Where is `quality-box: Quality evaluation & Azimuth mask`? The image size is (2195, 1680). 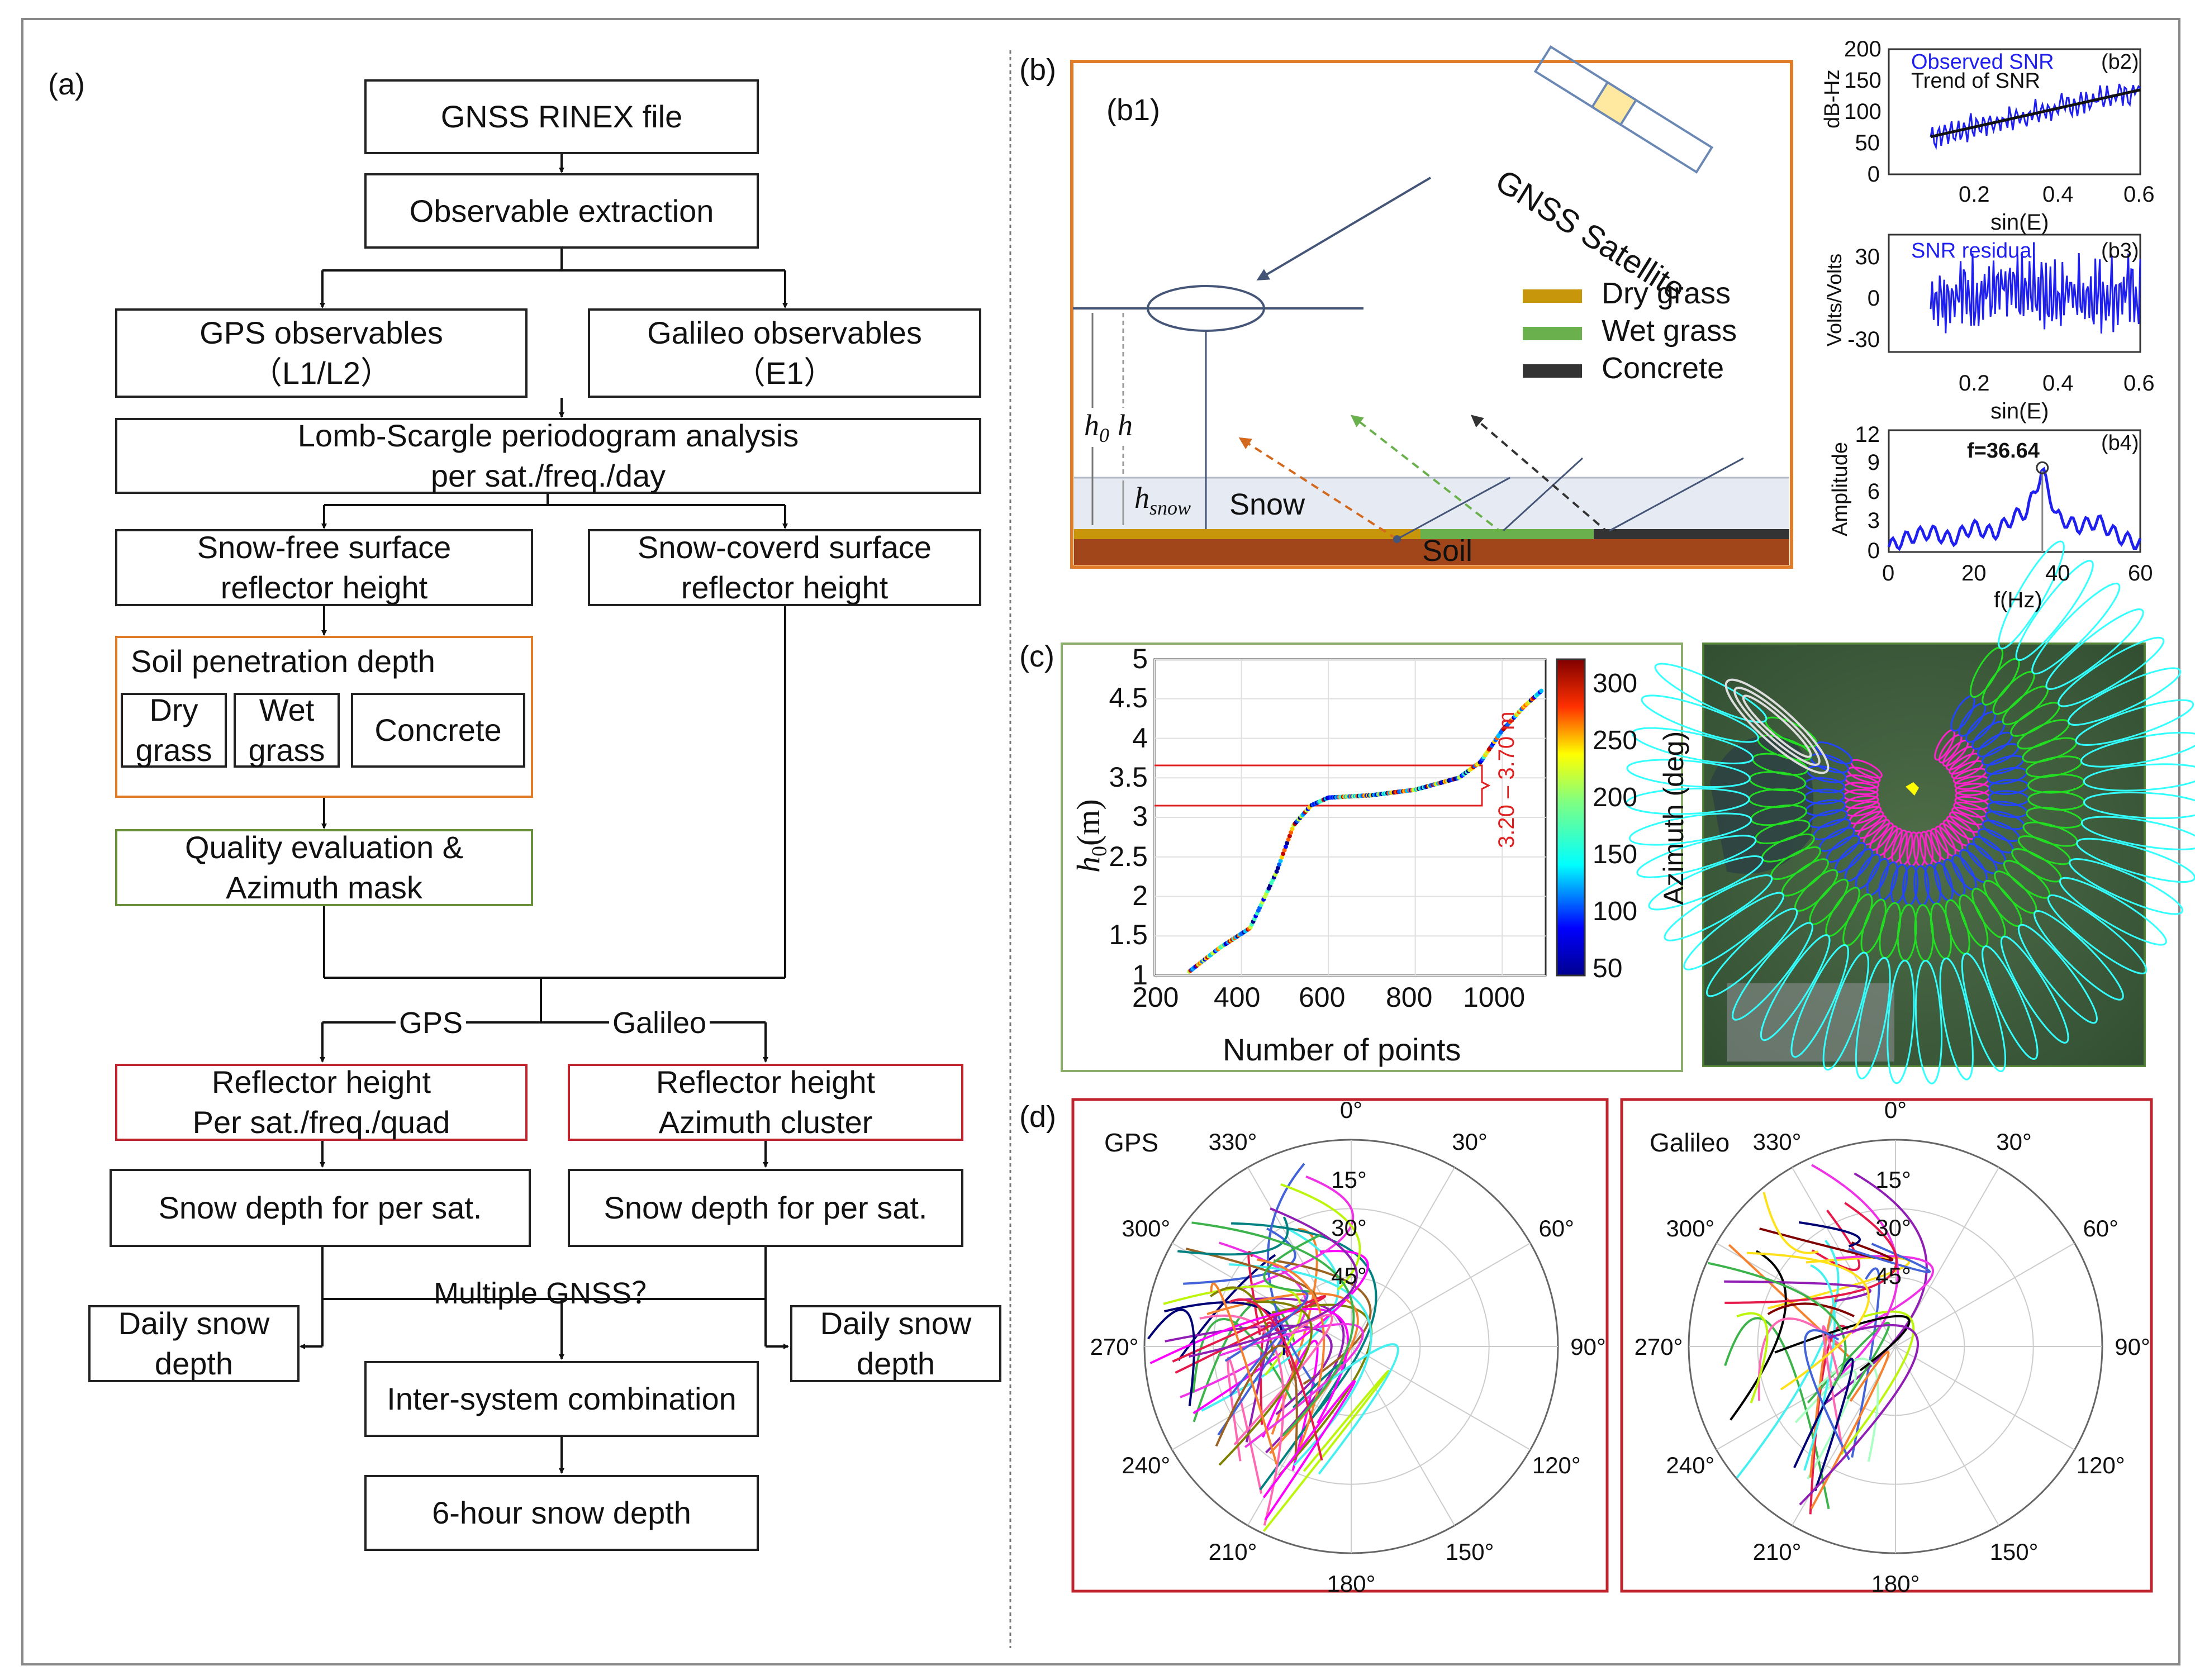
quality-box: Quality evaluation & Azimuth mask is located at coordinates (324, 867).